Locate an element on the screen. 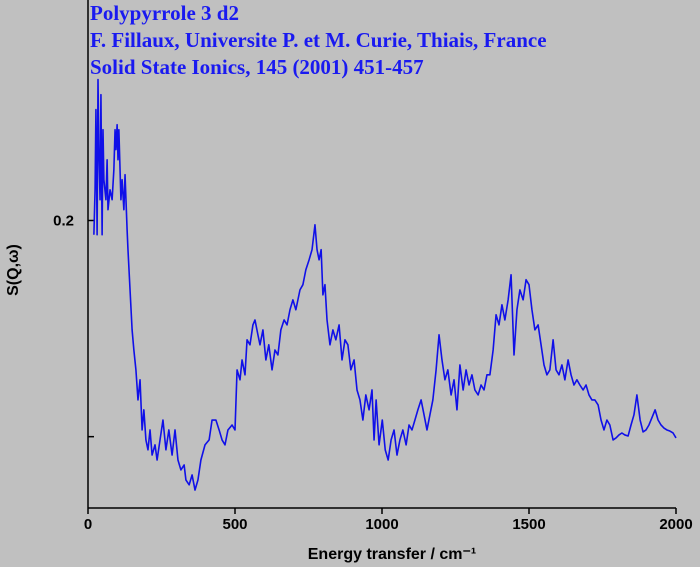 Image resolution: width=700 pixels, height=567 pixels. y-axis-label: S(Q,ω) is located at coordinates (13, 270).